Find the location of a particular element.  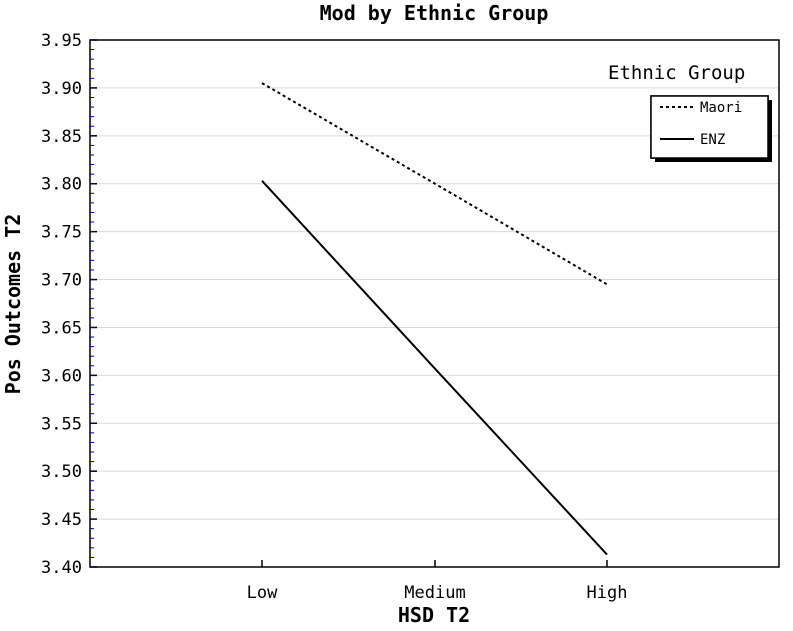

y-tick-label: 3.80 is located at coordinates (61, 185).